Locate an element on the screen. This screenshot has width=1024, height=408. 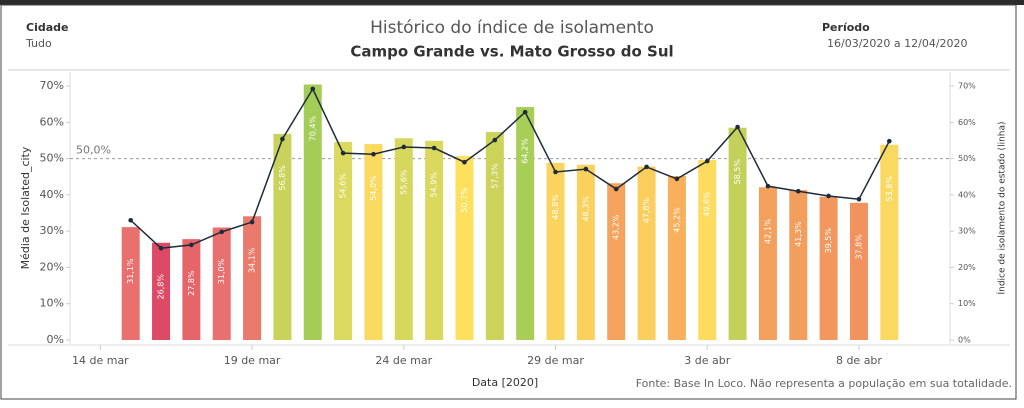
y-tick-label: 60% is located at coordinates (52, 121).